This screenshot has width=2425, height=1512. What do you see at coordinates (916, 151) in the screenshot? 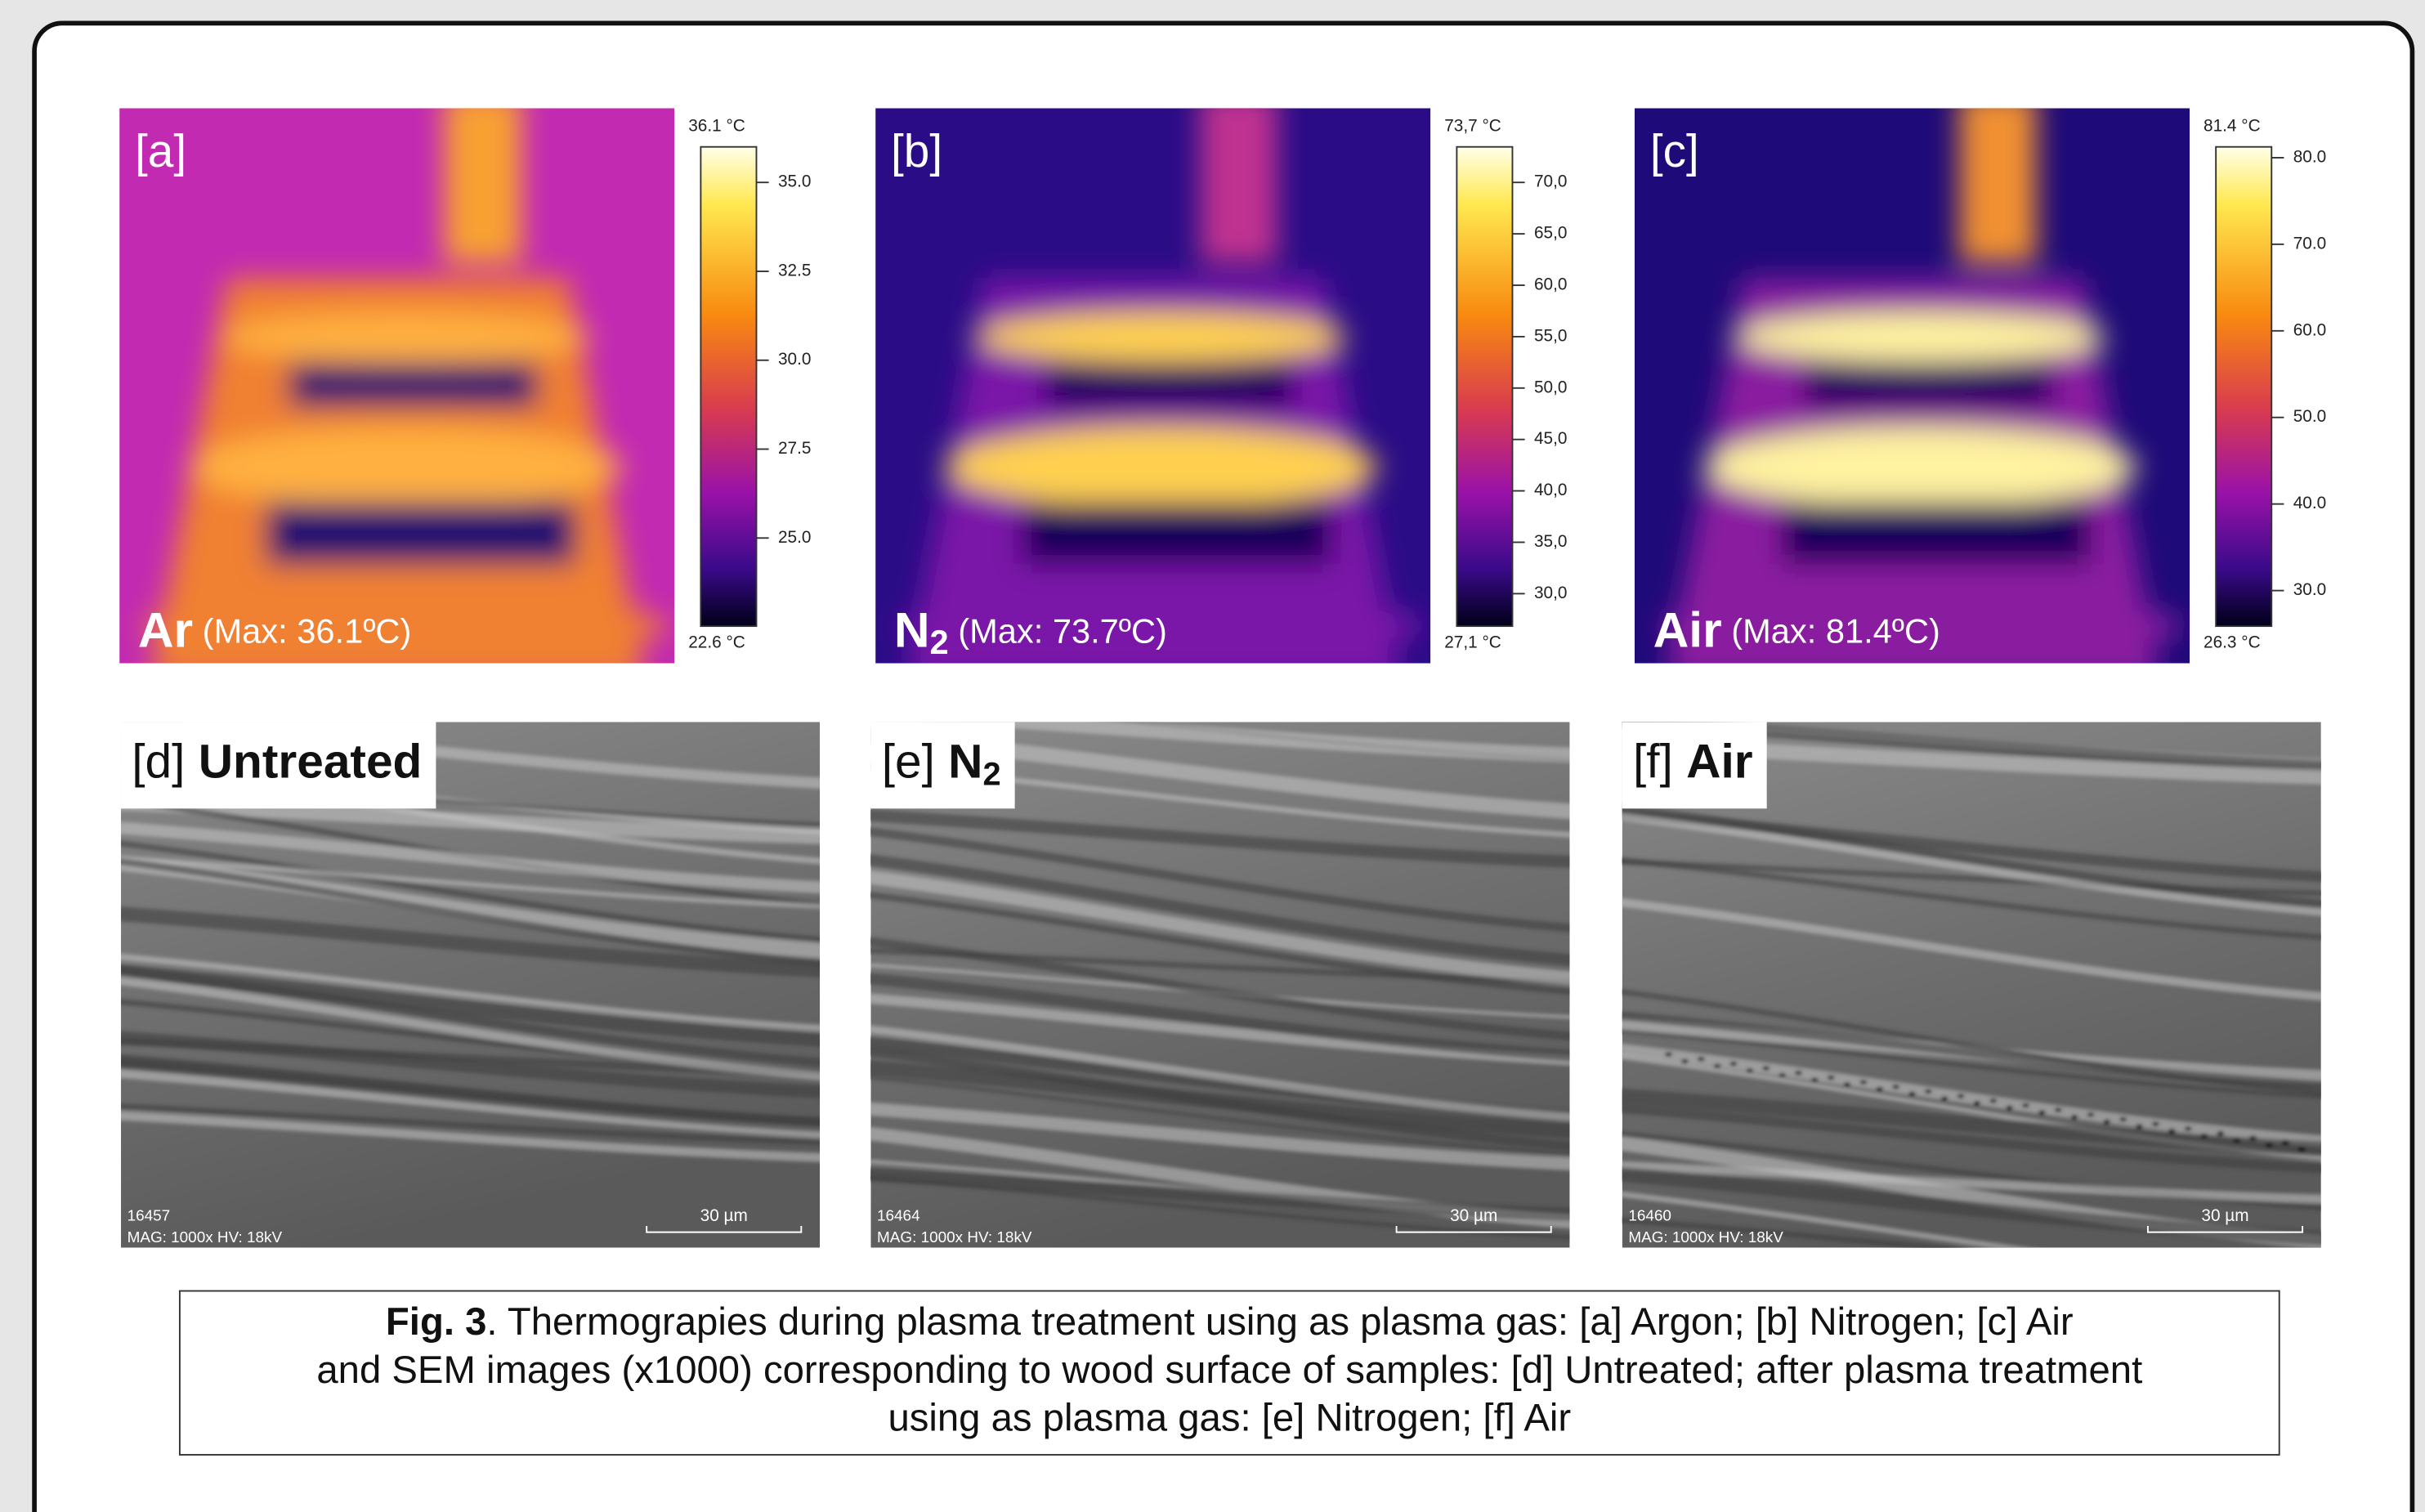
I see `panel-label: [b]` at bounding box center [916, 151].